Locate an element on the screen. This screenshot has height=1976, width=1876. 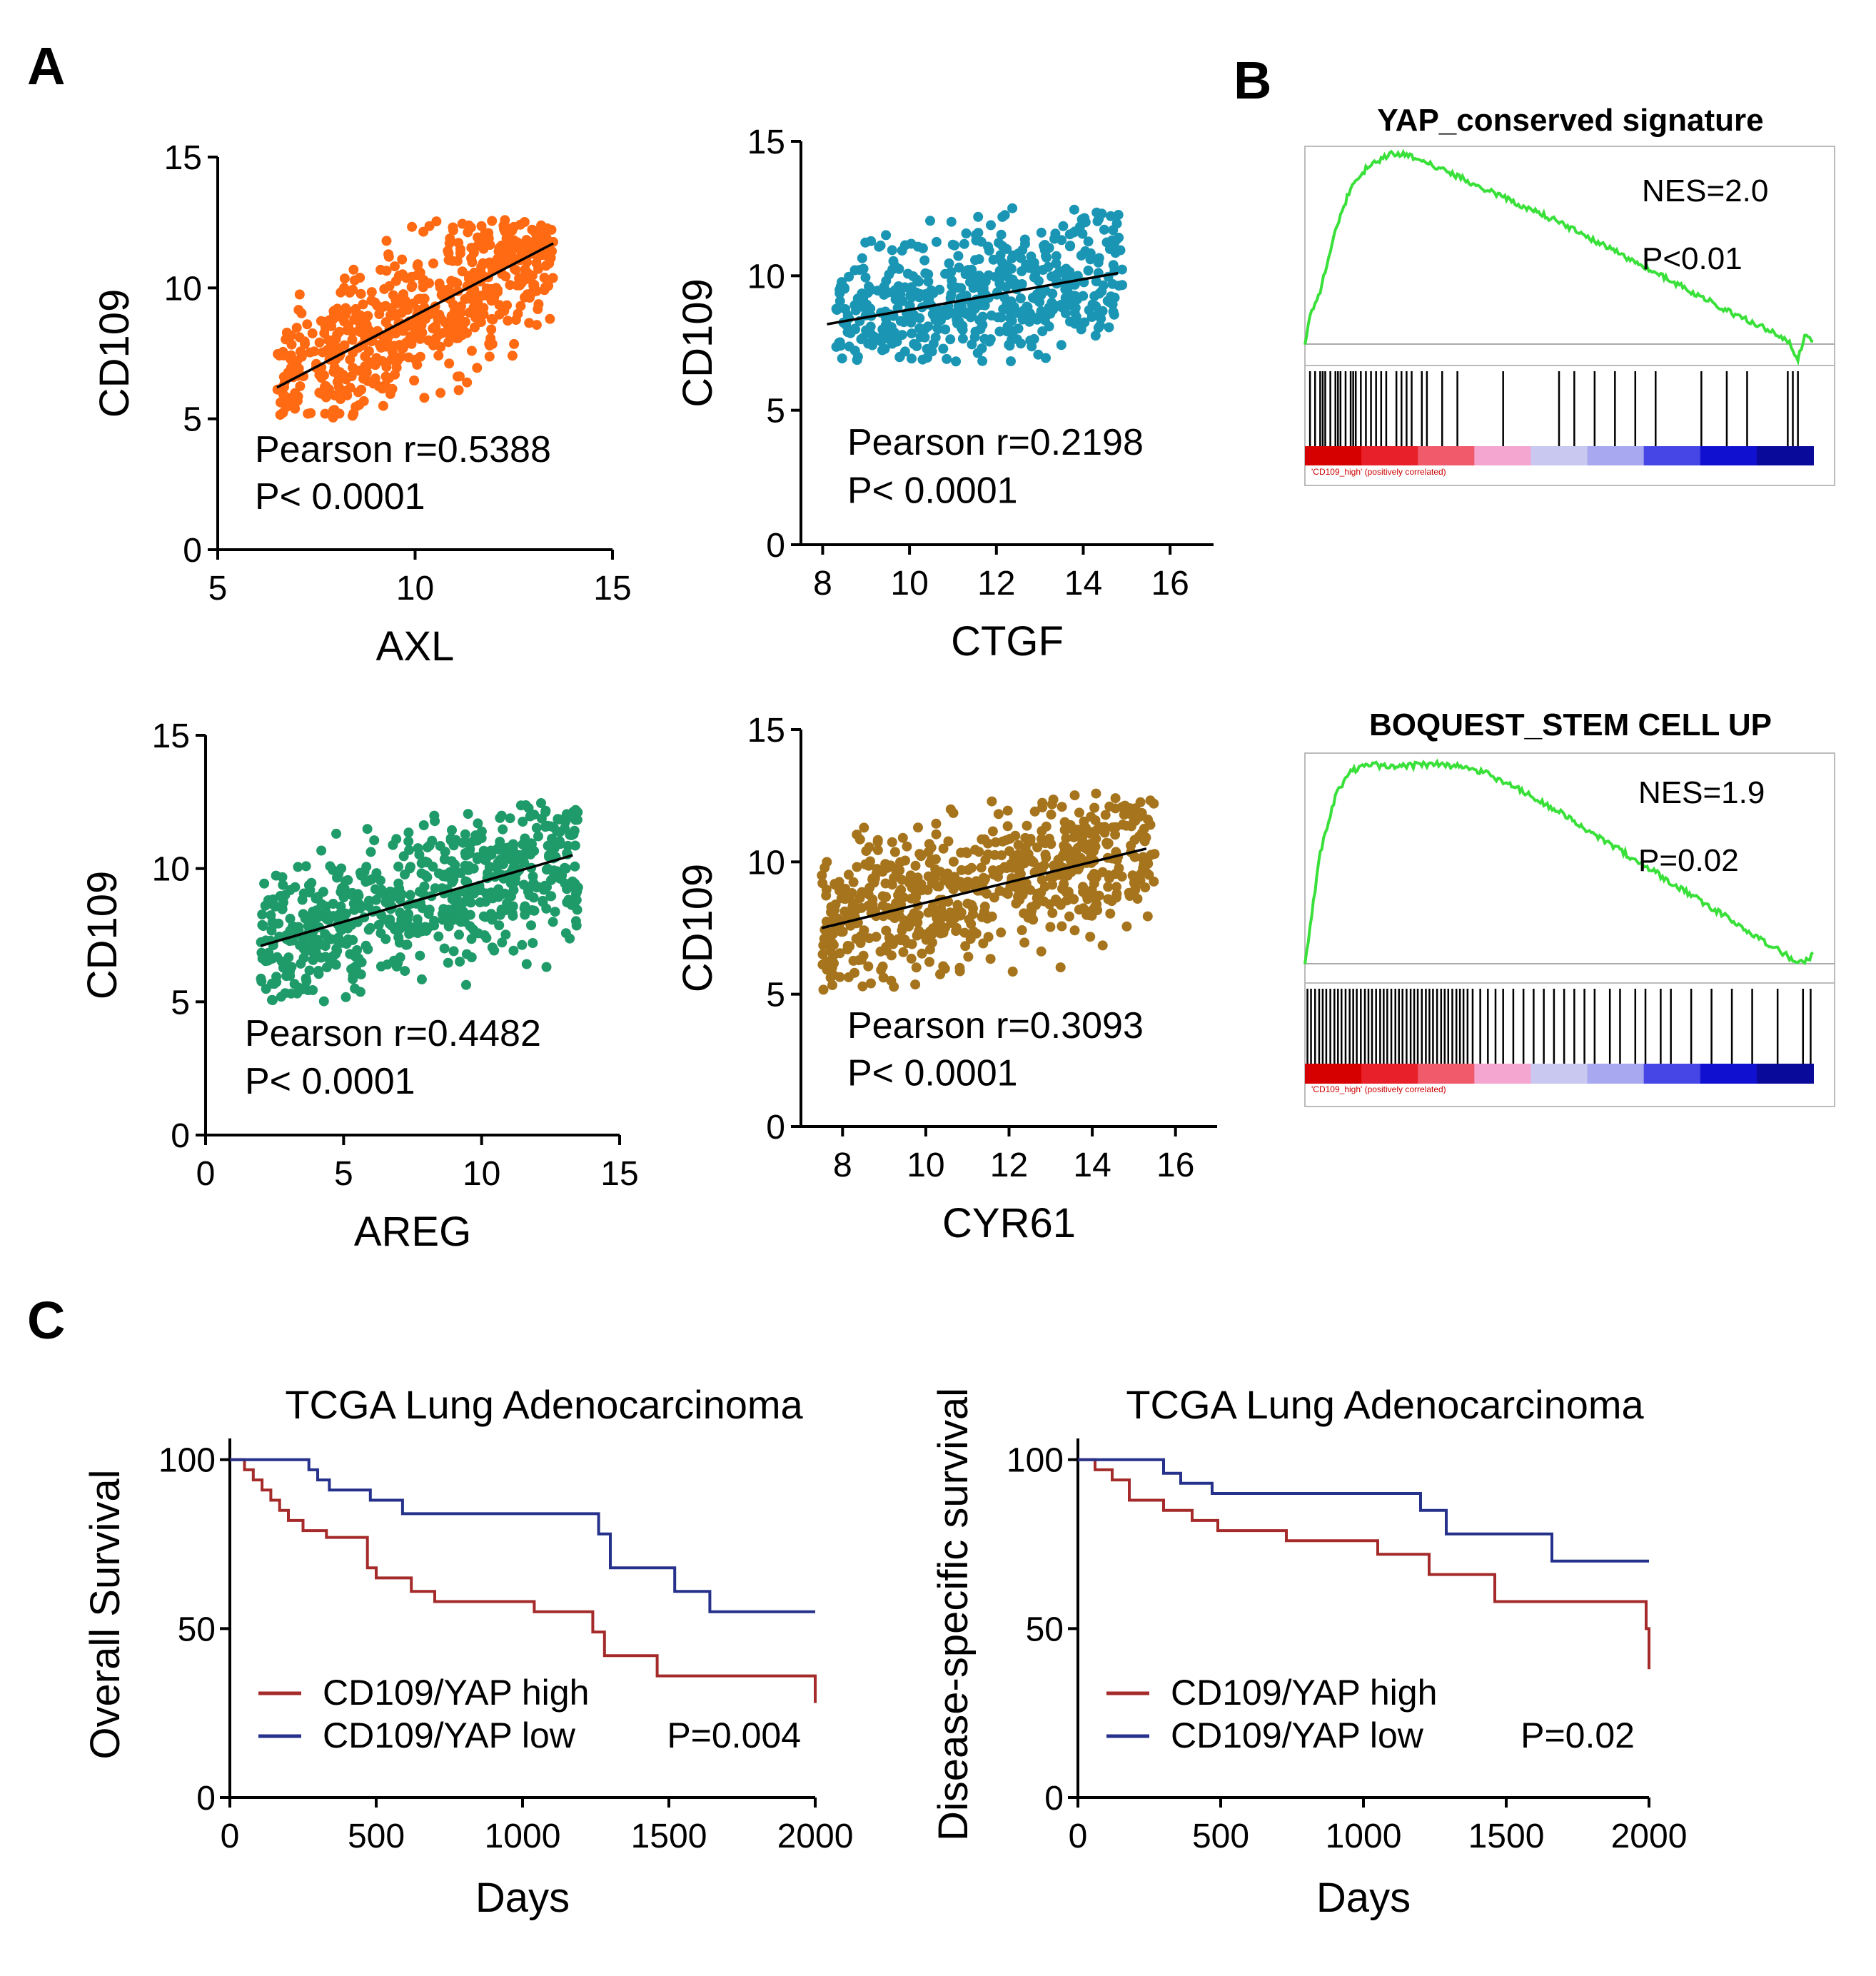
y-tick-label: 15 is located at coordinates (183, 158).